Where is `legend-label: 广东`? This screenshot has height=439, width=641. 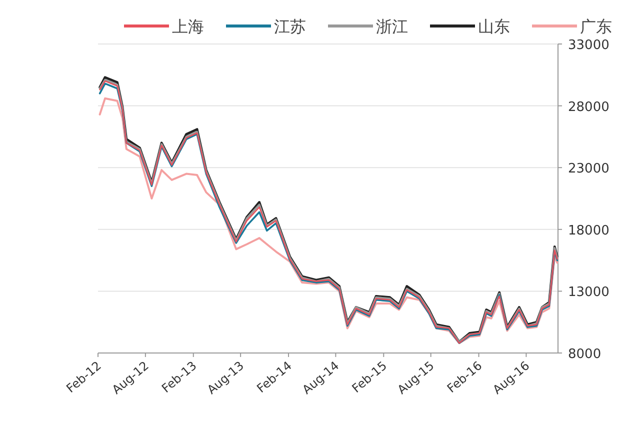
legend-label: 广东 is located at coordinates (596, 26).